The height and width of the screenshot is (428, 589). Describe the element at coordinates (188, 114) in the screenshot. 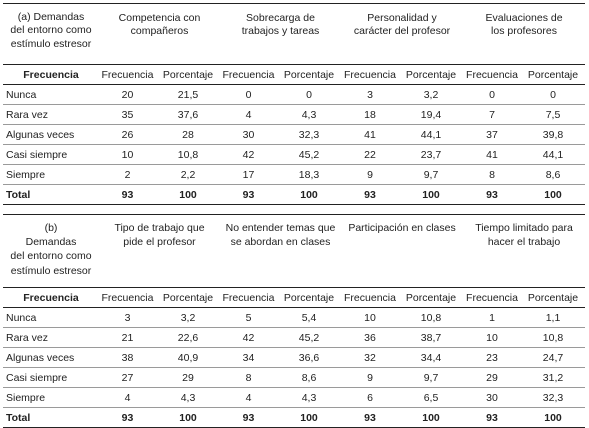

I see `table-cell: 37,6` at that location.